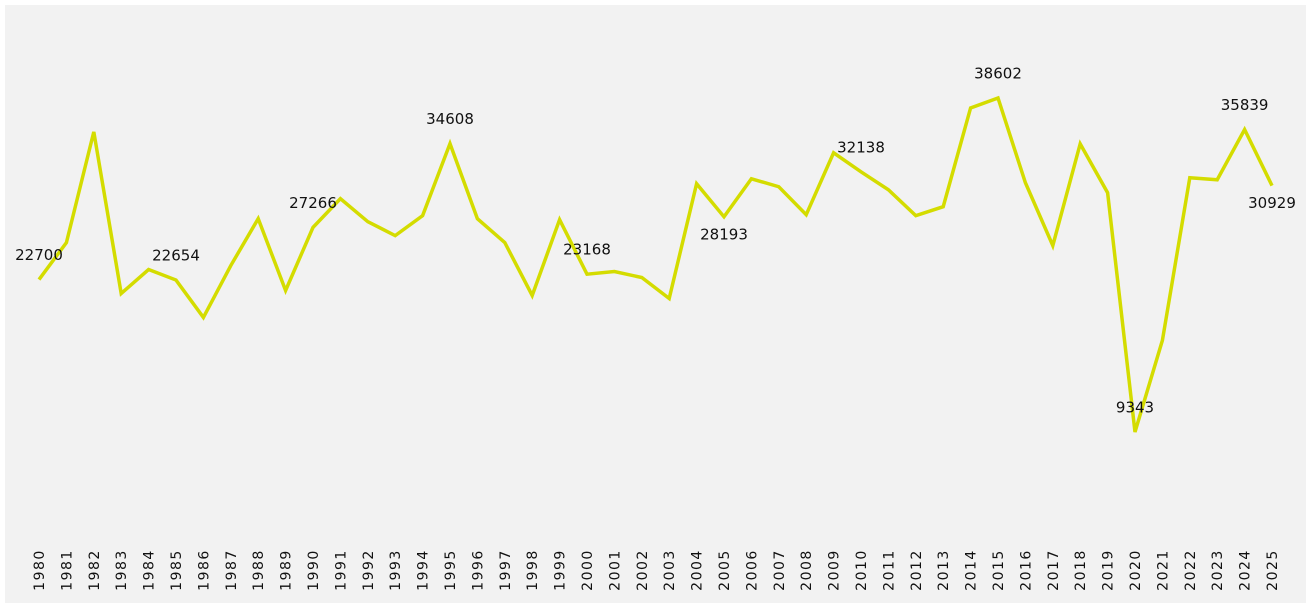  I want to click on x-tick-label: 1991, so click(341, 570).